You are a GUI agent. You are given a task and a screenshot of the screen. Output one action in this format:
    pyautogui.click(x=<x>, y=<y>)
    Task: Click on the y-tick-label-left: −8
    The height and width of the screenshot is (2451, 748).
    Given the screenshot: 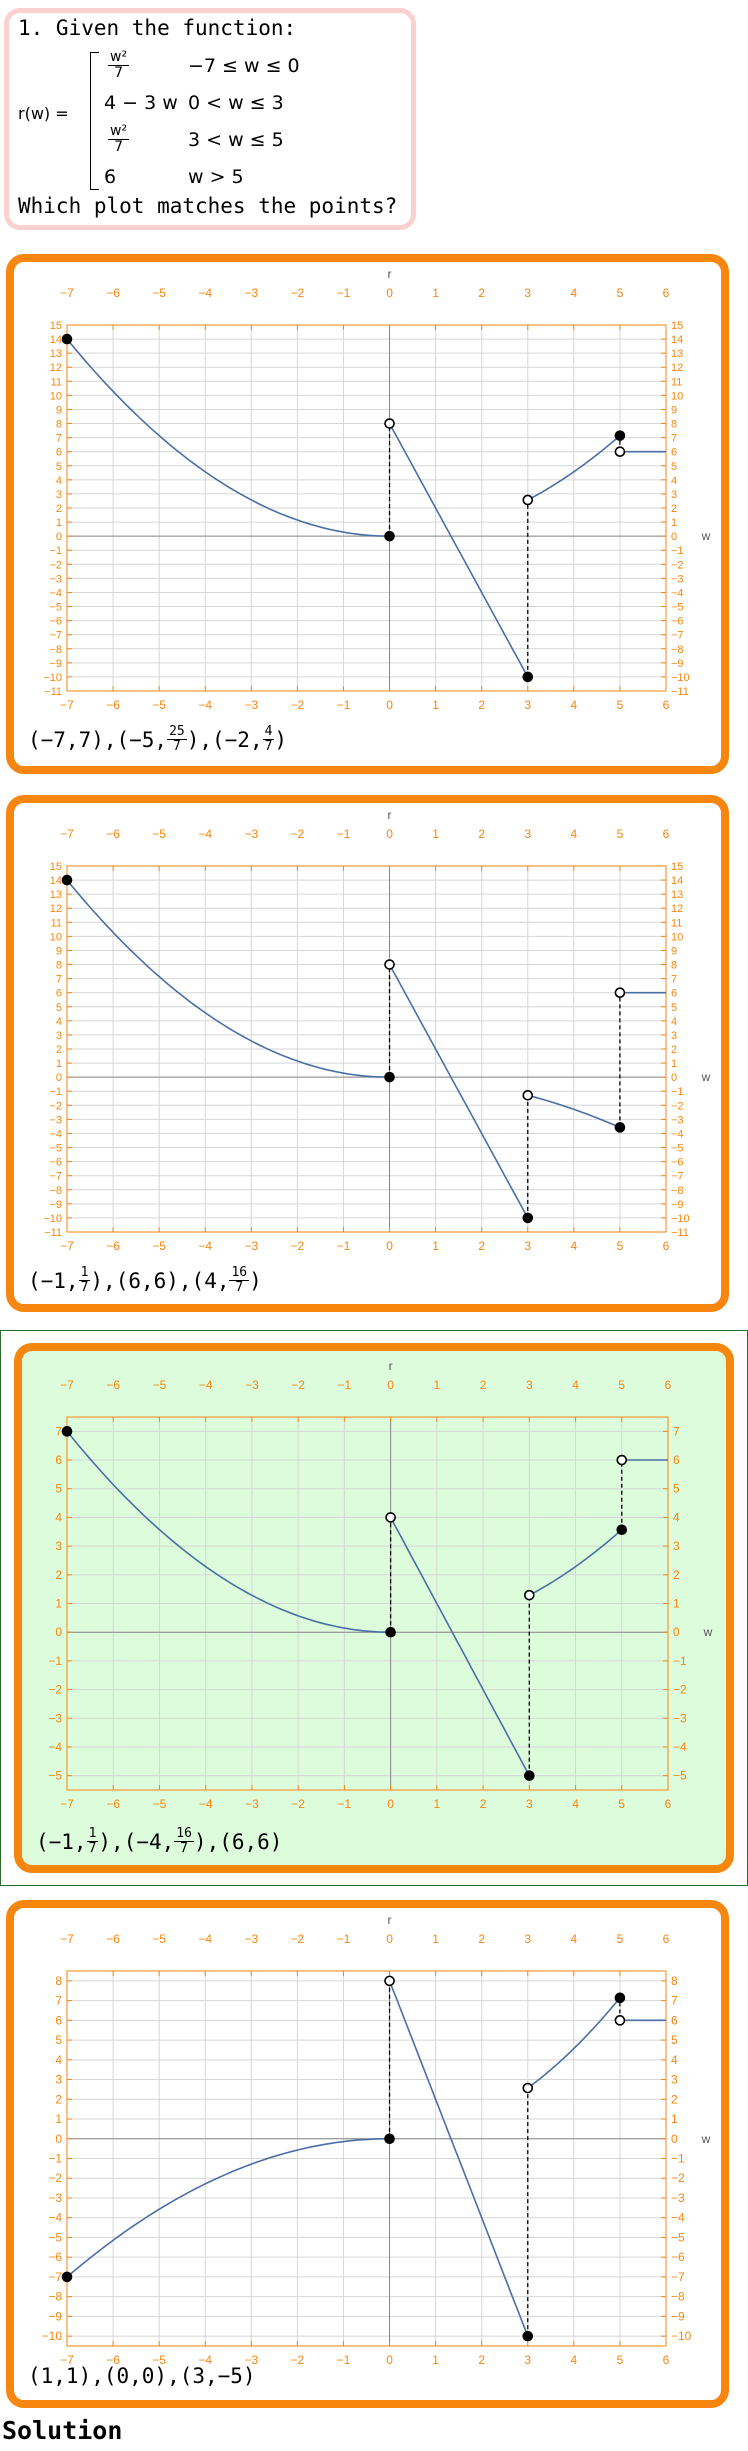 What is the action you would take?
    pyautogui.click(x=55, y=650)
    